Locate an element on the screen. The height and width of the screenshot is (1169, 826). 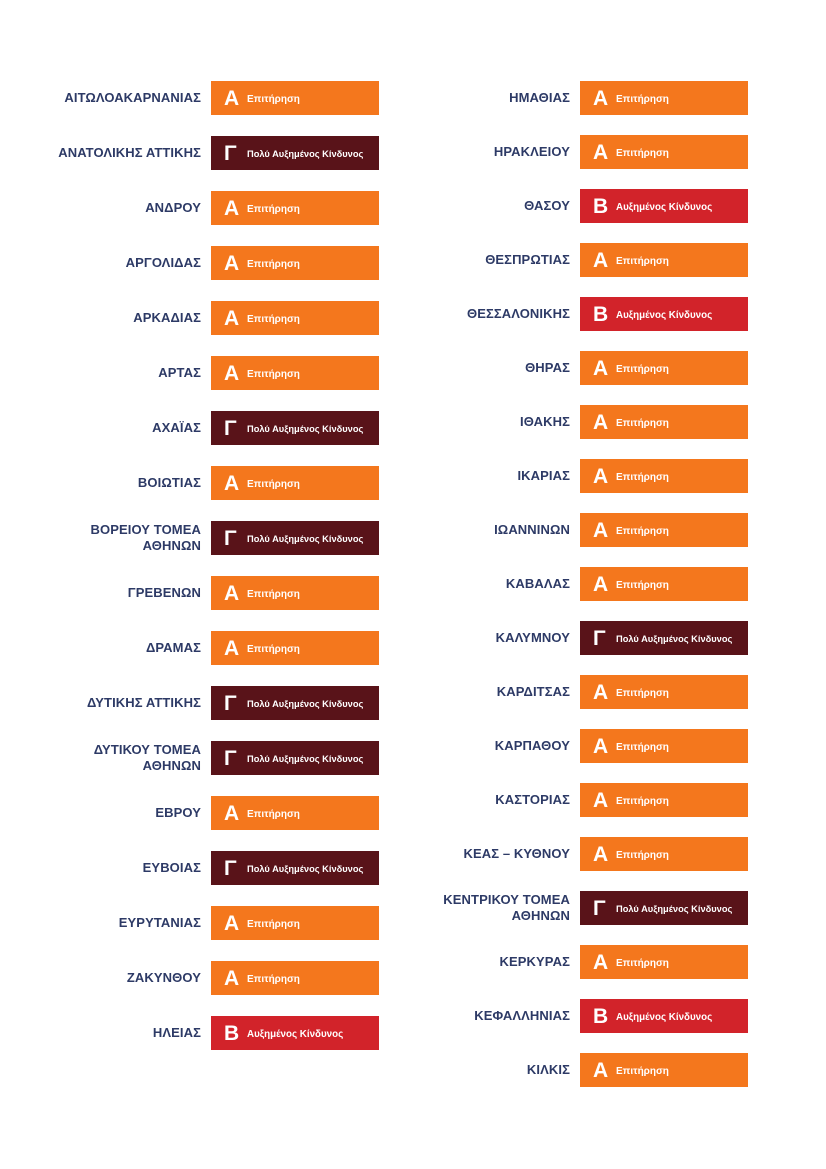
region-row: ΔΡΑΜΑΣ Α Επιτήρηση is located at coordinates (210, 648).